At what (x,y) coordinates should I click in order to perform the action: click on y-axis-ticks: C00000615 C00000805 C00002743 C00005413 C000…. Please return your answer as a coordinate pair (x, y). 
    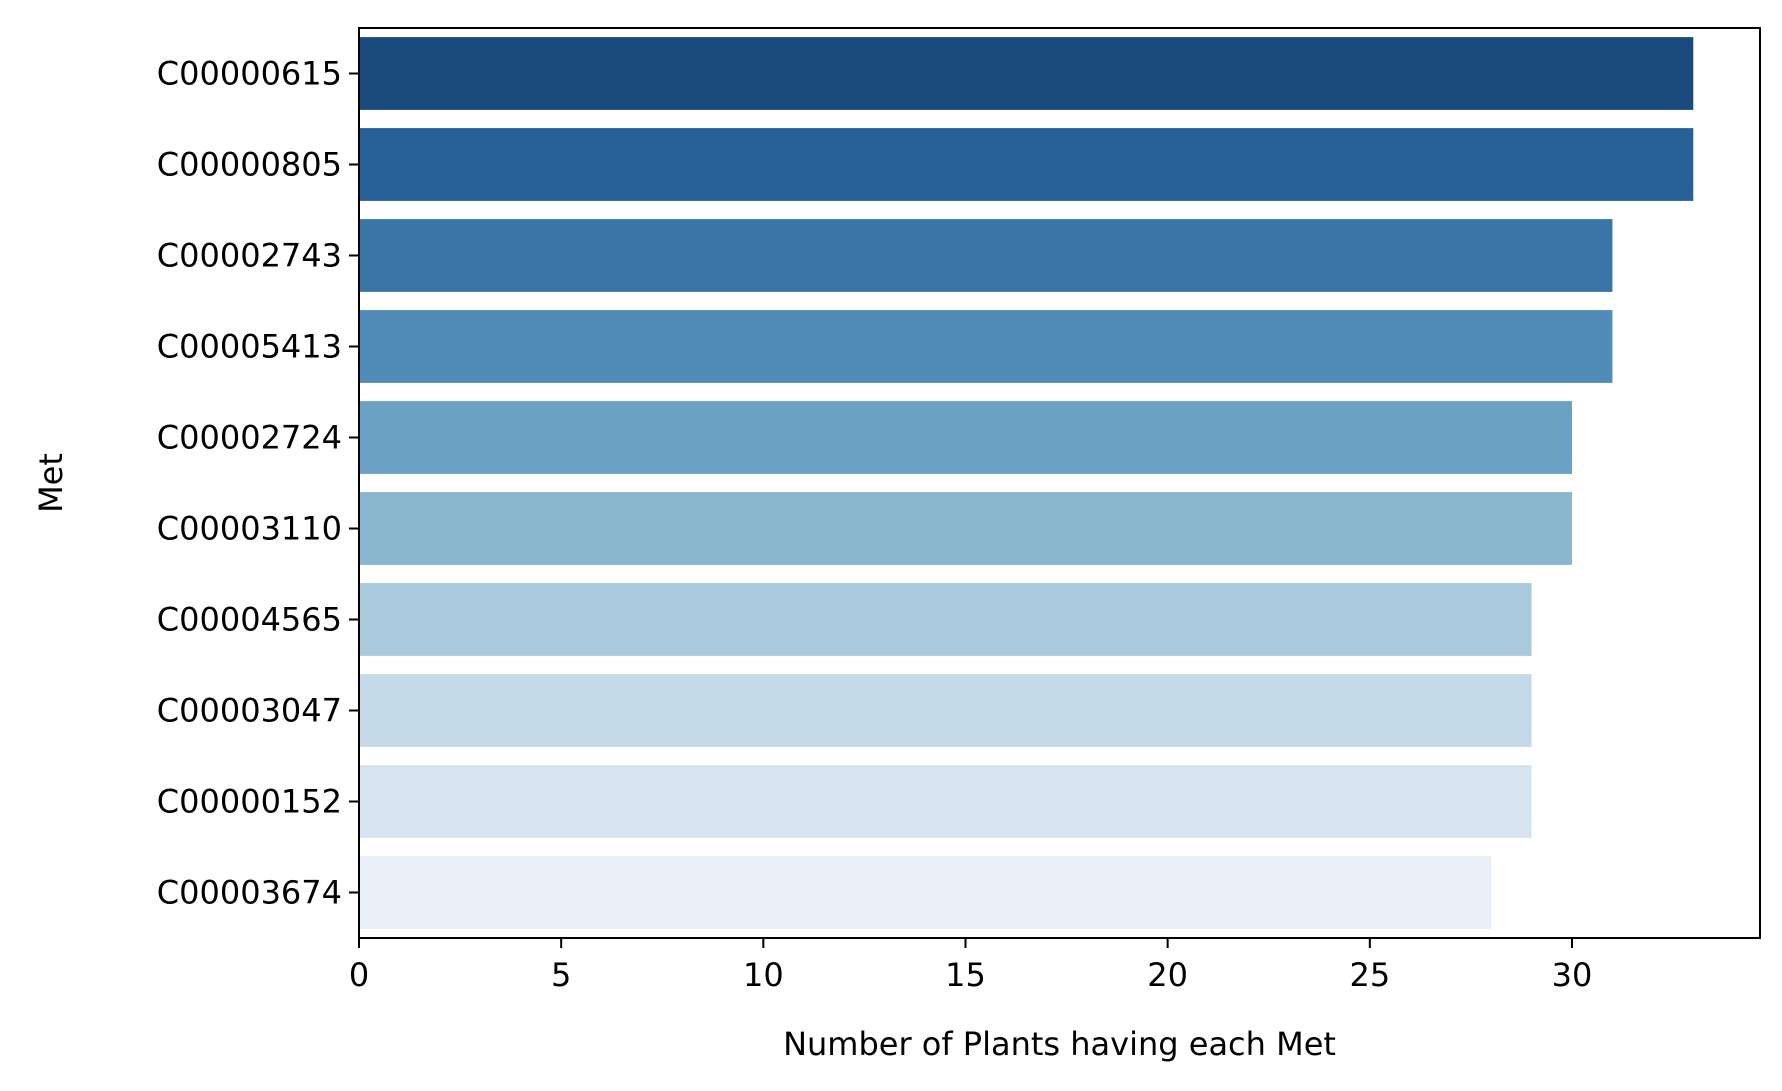
    Looking at the image, I should click on (258, 483).